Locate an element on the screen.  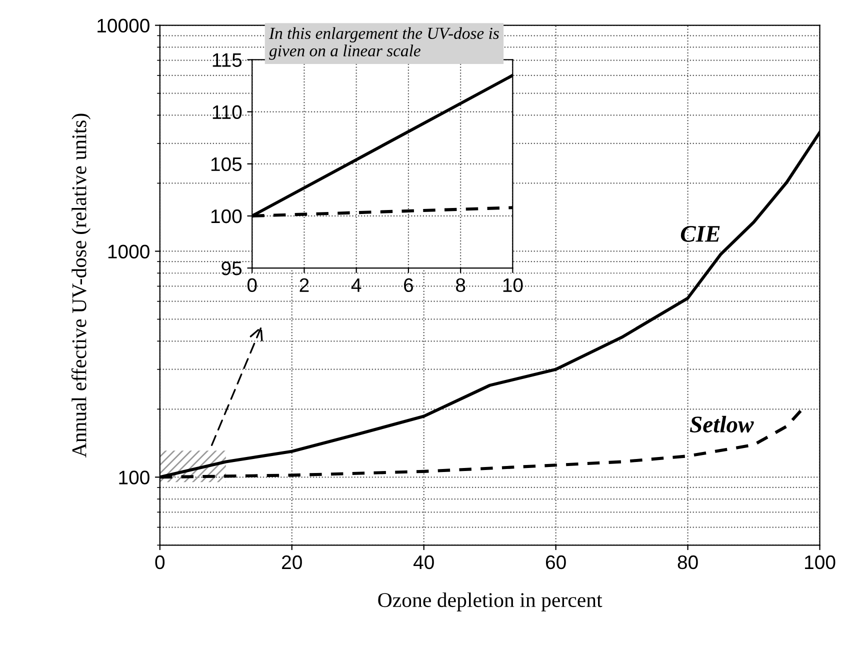
x-tick-label: 4 is located at coordinates (356, 285).